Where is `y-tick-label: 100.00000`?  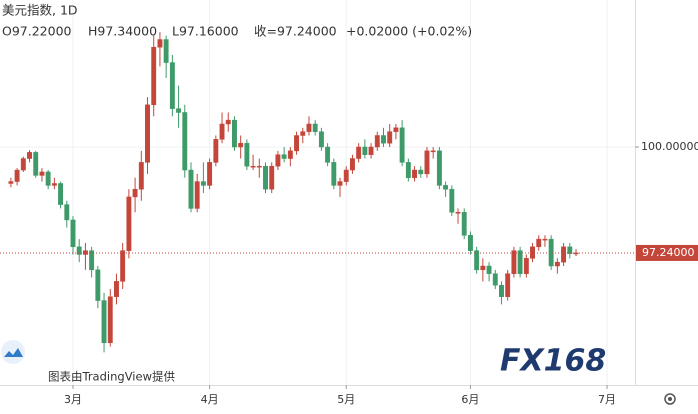
y-tick-label: 100.00000 is located at coordinates (669, 146).